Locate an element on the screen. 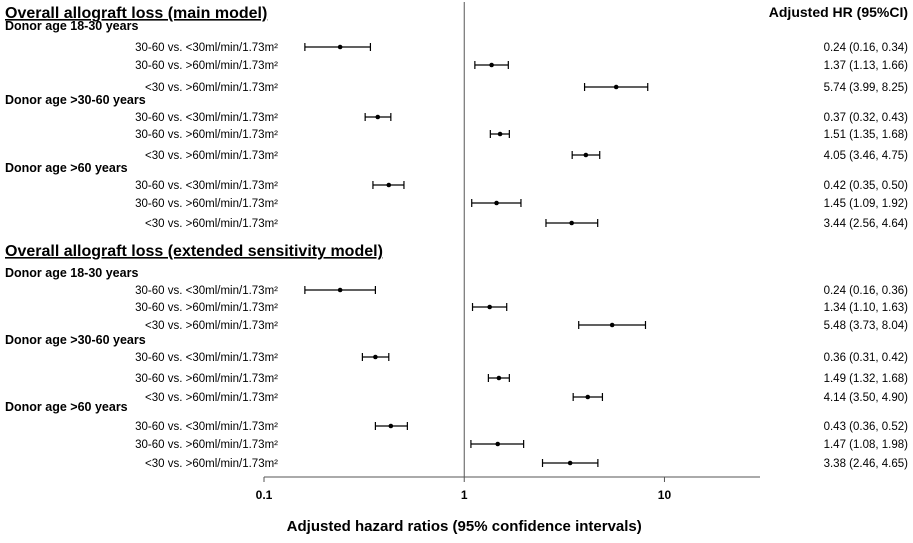 The image size is (913, 543). hr-value-label: 0.43 (0.36, 0.52) is located at coordinates (866, 427).